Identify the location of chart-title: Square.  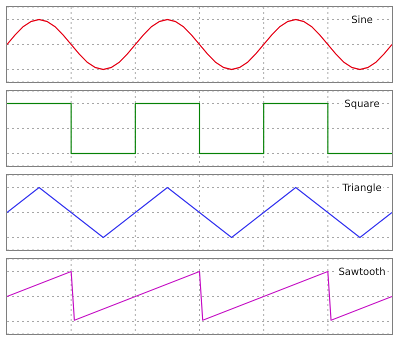
(362, 104).